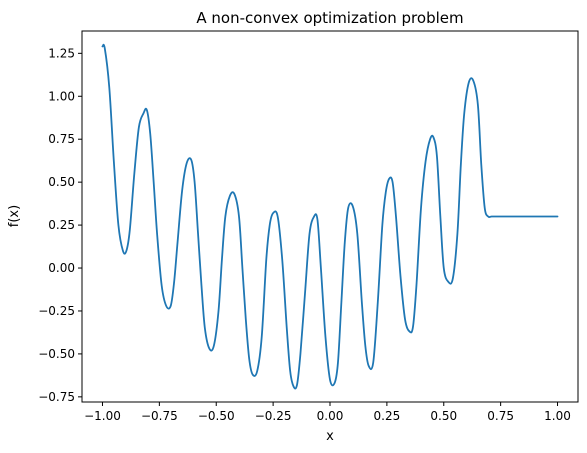  Describe the element at coordinates (329, 18) in the screenshot. I see `chart-title: A non-convex optimization problem` at that location.